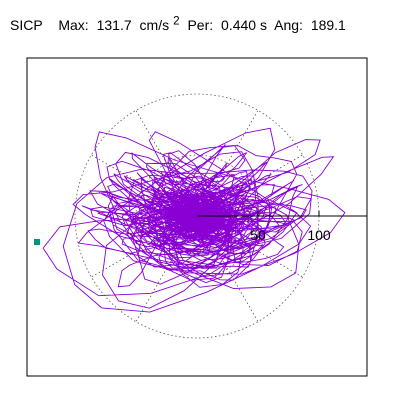  I want to click on radial-tick-label-50: 50, so click(258, 235).